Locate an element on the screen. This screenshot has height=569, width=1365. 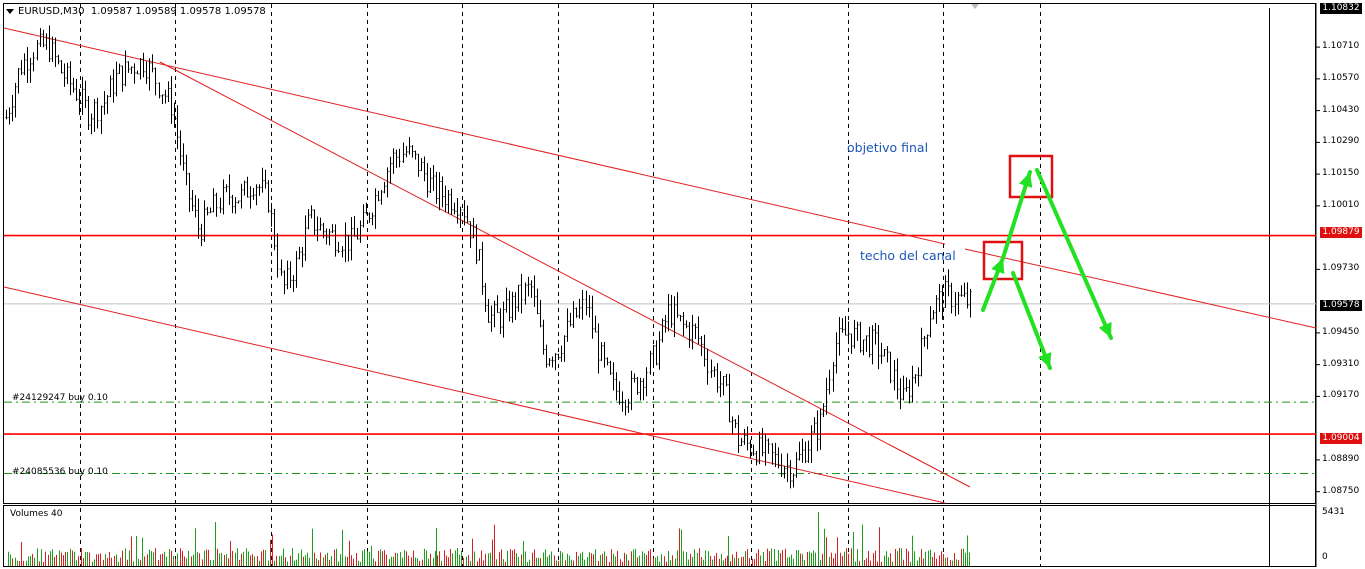
price-tick: 1.09730 is located at coordinates (1341, 268).